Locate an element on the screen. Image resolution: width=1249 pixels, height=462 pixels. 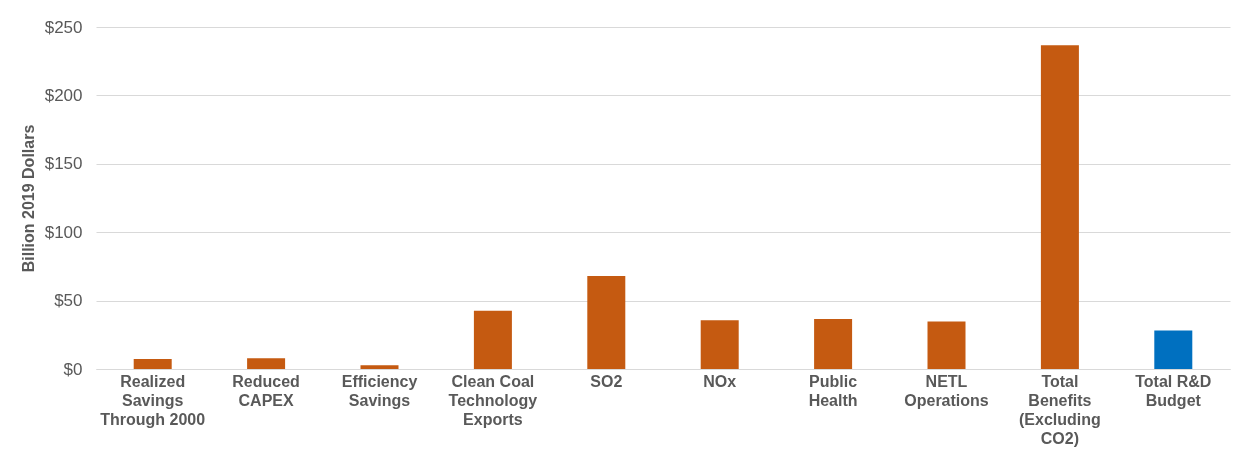
x-tick-label: Total Benefits (Excluding CO2) is located at coordinates (1060, 409).